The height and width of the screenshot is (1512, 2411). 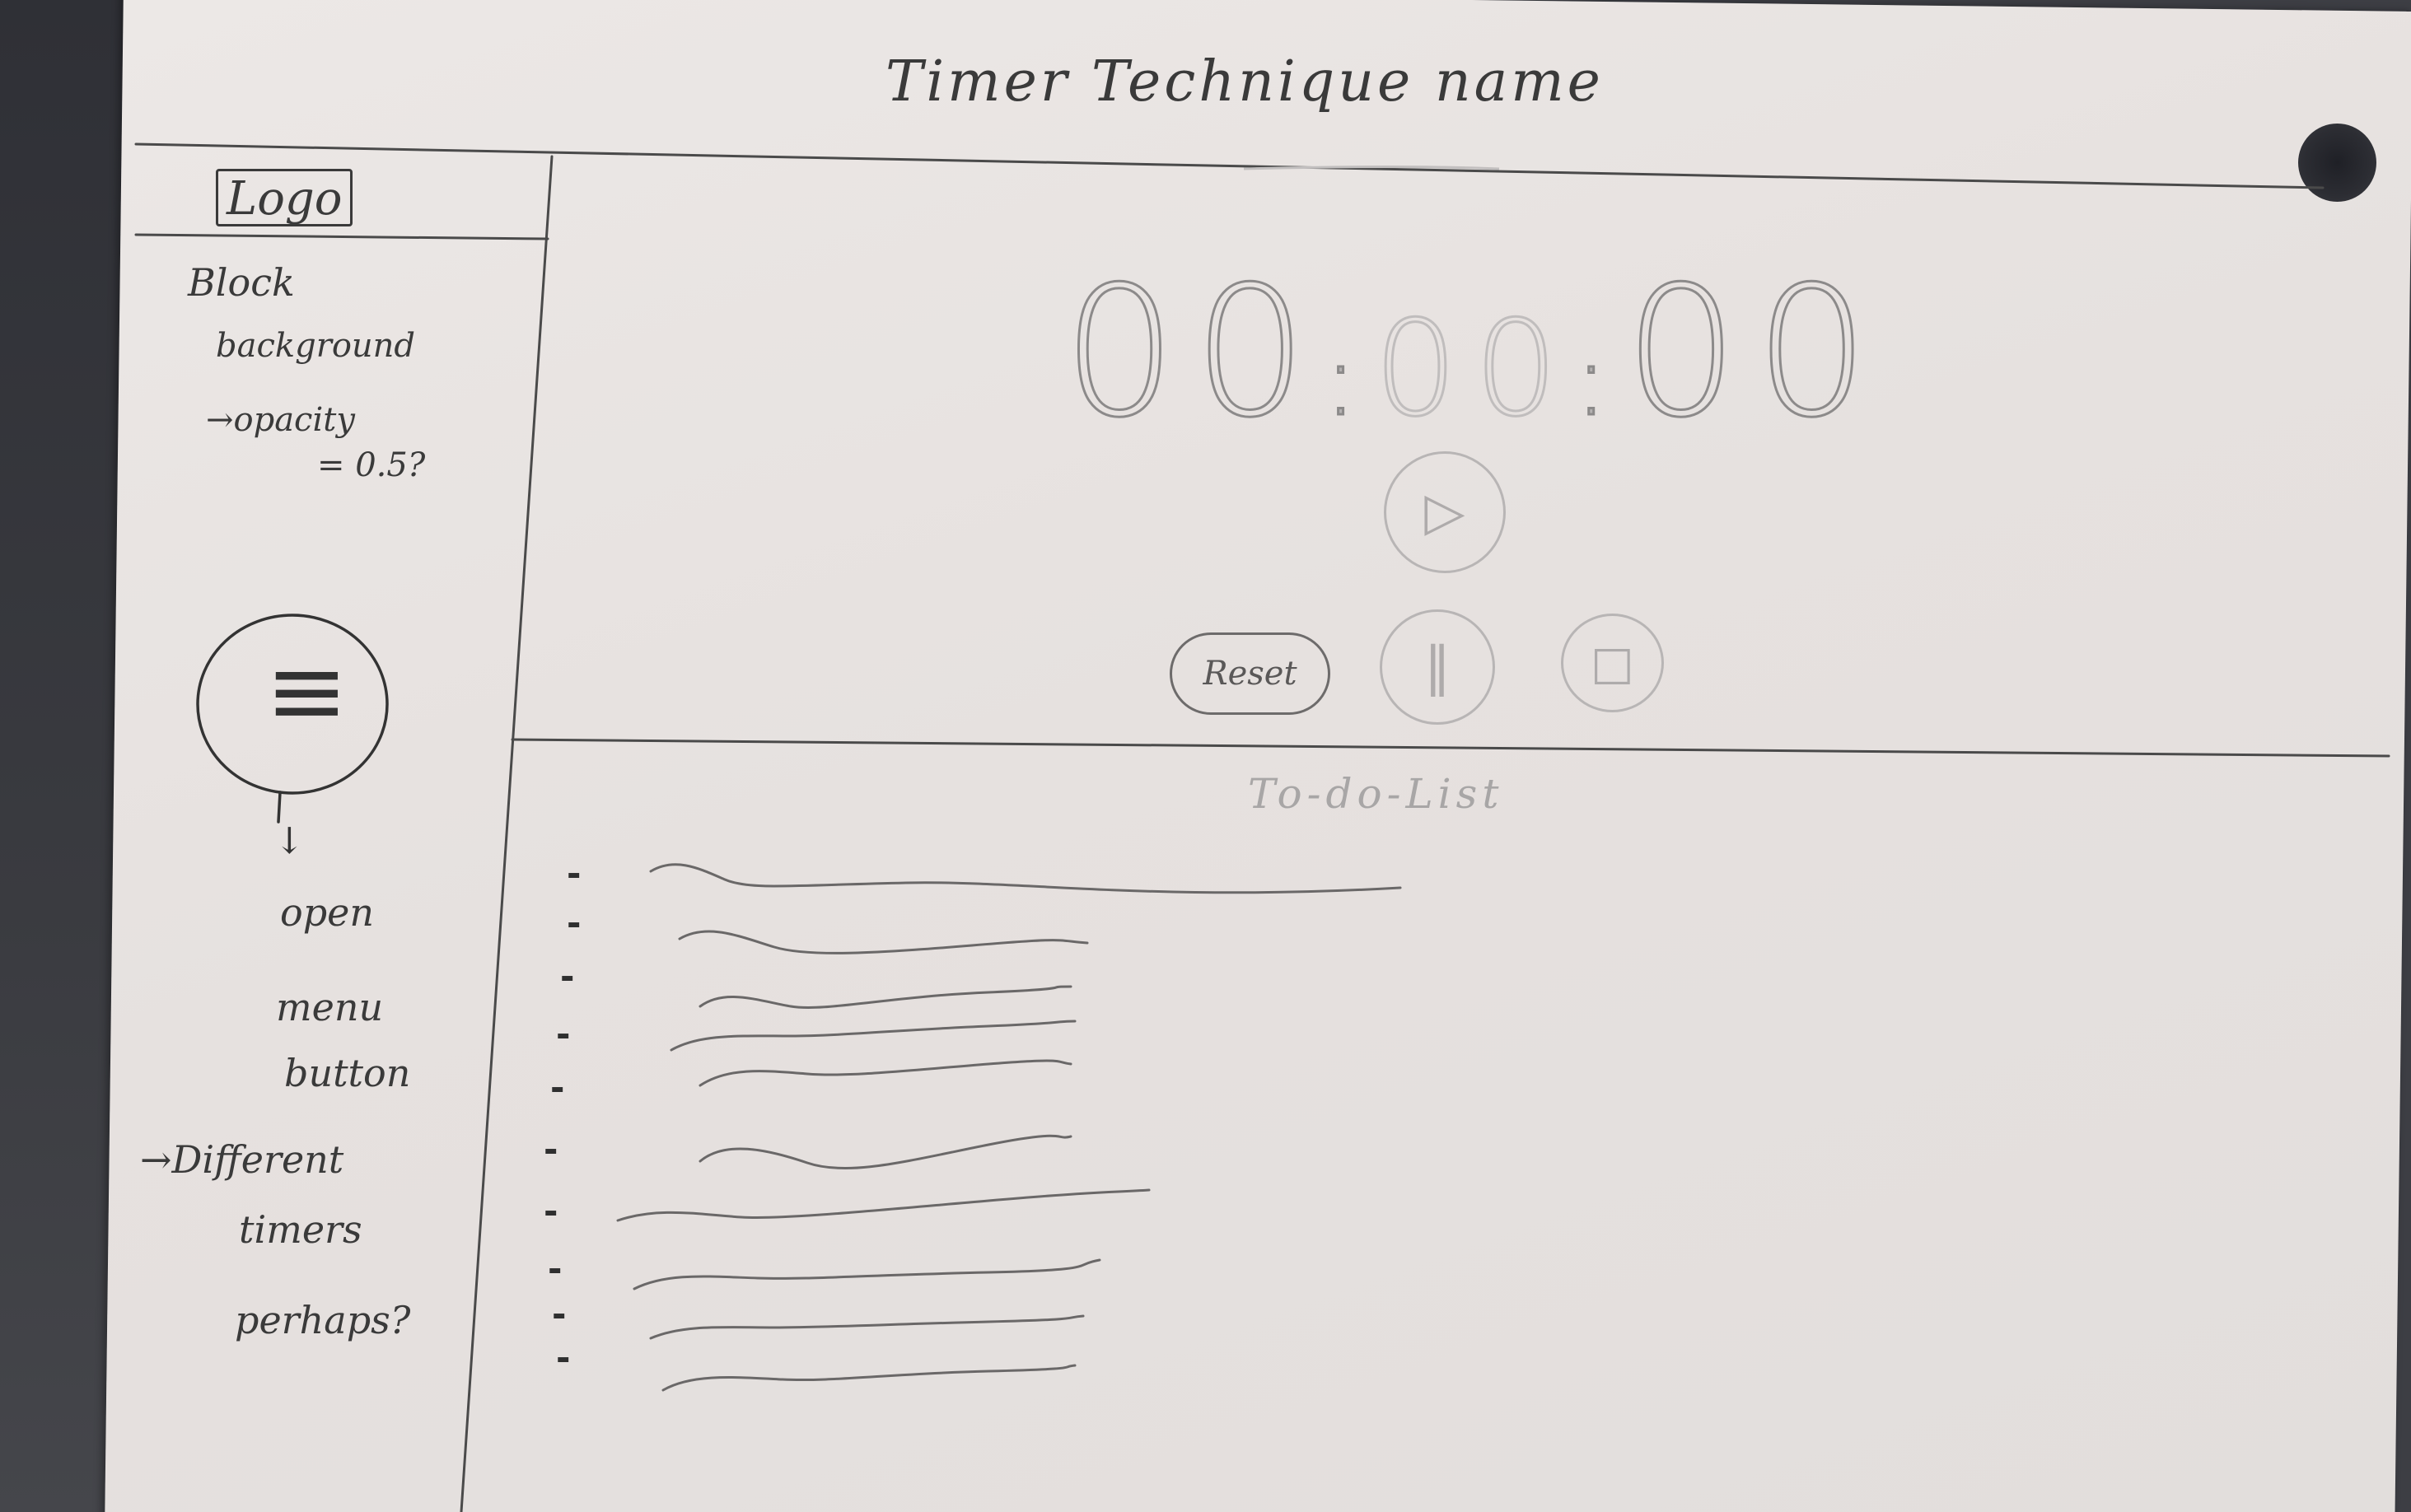 I want to click on sidebar-note-text: menu, so click(x=330, y=1007).